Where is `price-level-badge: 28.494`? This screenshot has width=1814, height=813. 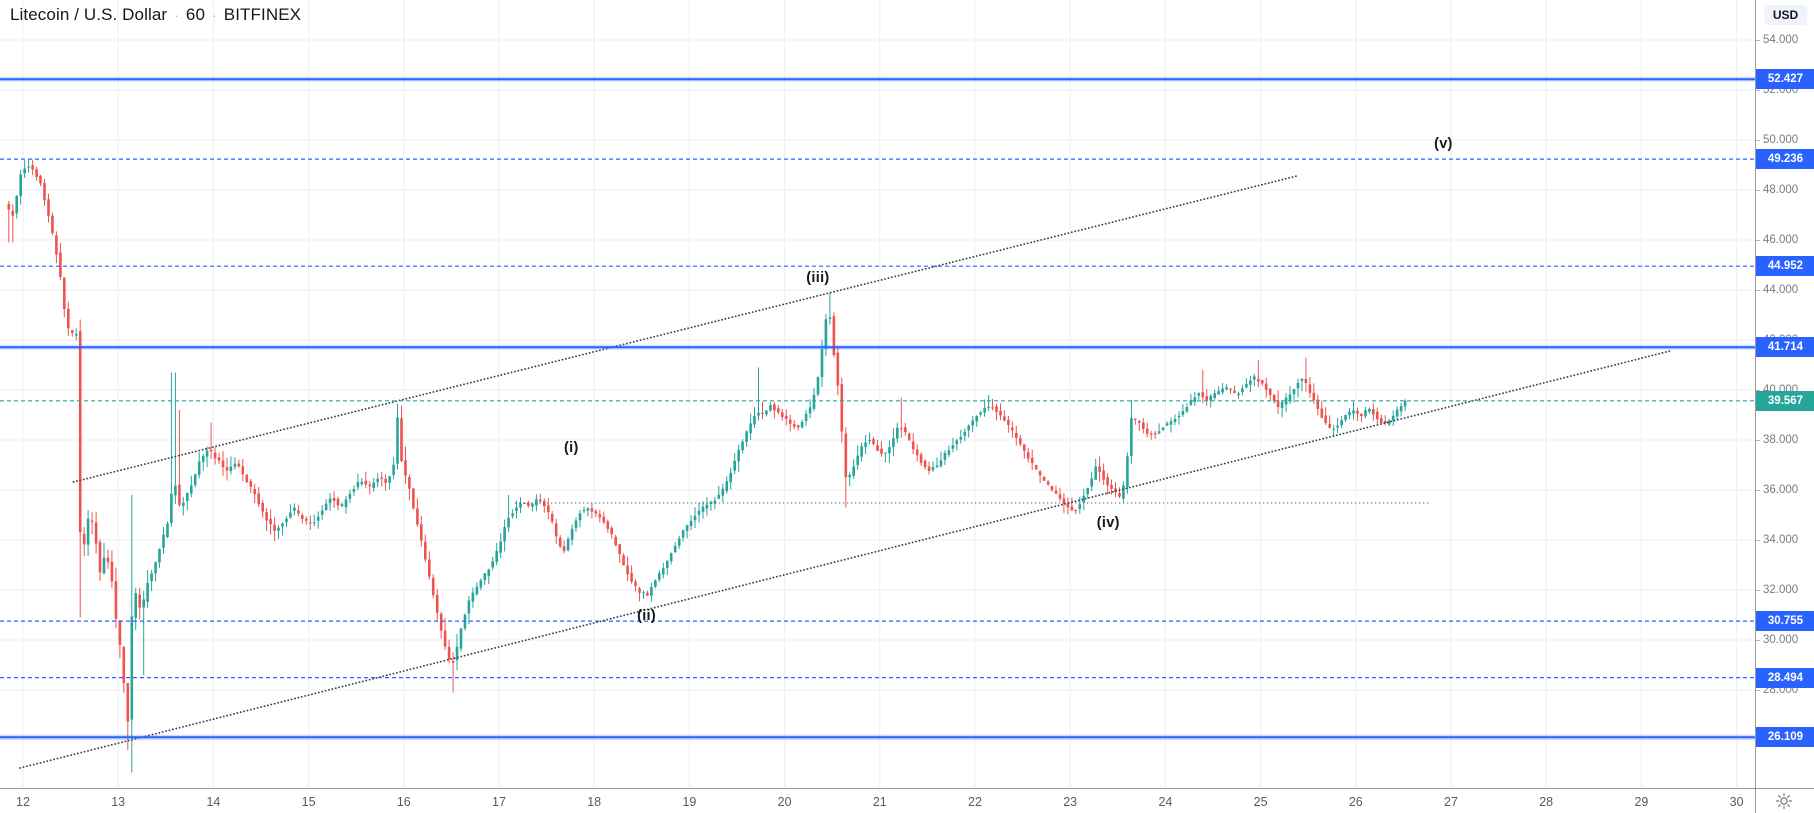 price-level-badge: 28.494 is located at coordinates (1785, 677).